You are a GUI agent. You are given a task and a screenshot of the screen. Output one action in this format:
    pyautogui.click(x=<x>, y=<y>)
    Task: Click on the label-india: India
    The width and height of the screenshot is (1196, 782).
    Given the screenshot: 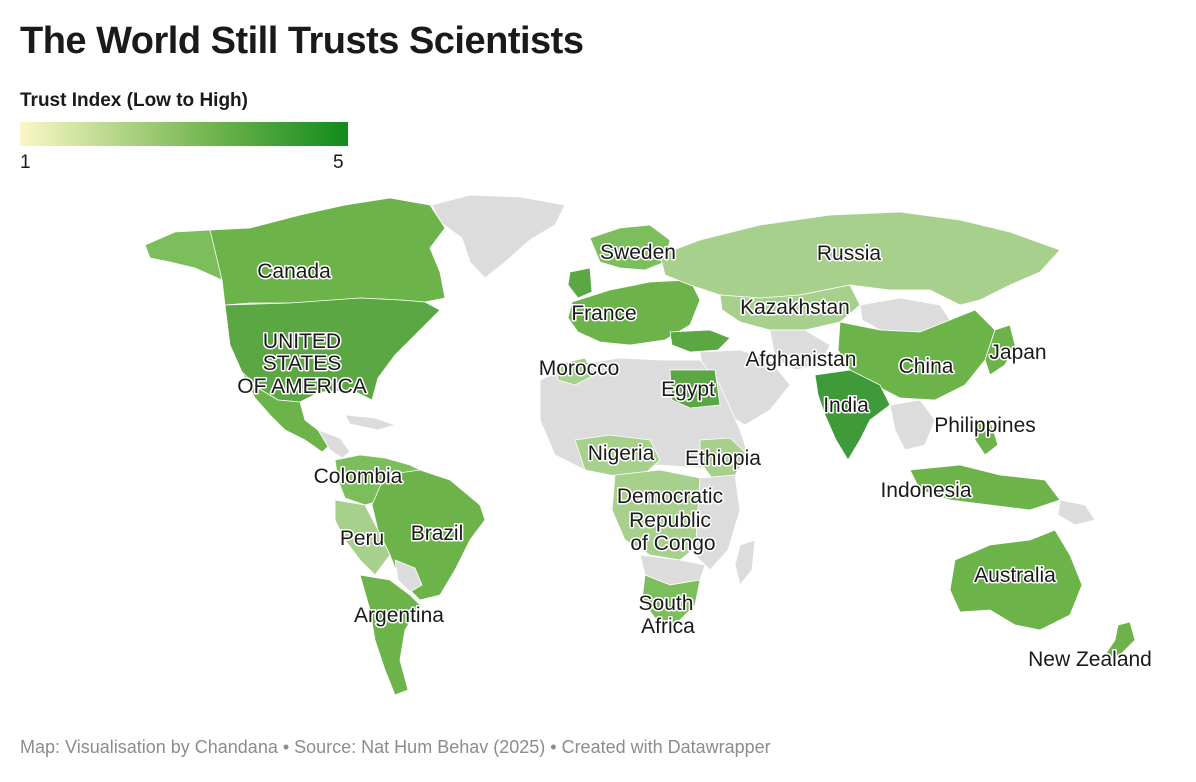 What is the action you would take?
    pyautogui.click(x=846, y=405)
    